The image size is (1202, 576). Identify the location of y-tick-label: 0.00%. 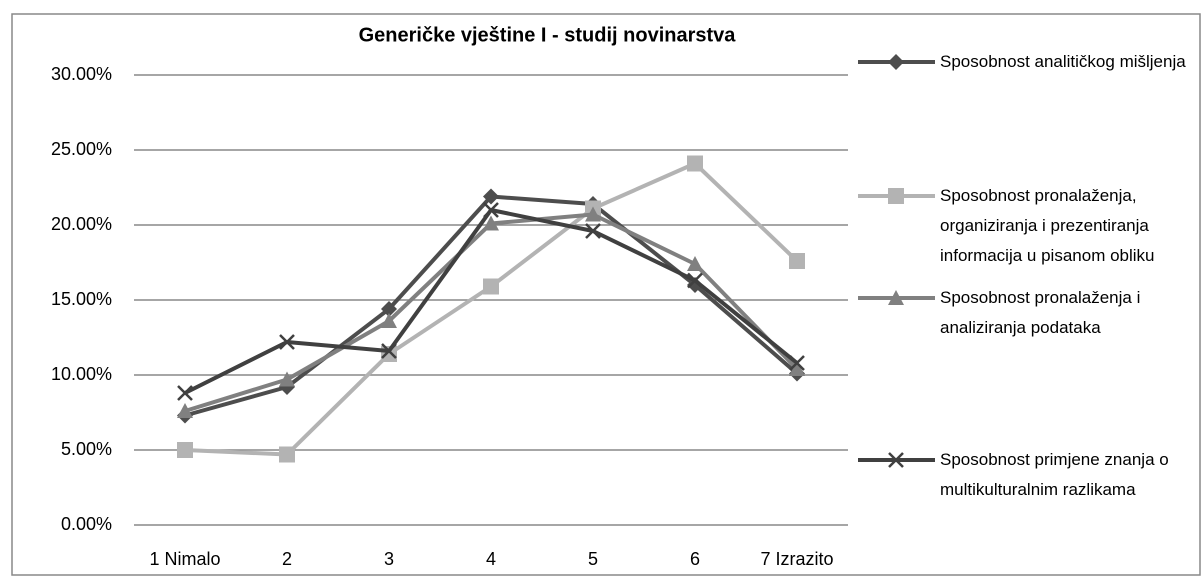
(86, 524).